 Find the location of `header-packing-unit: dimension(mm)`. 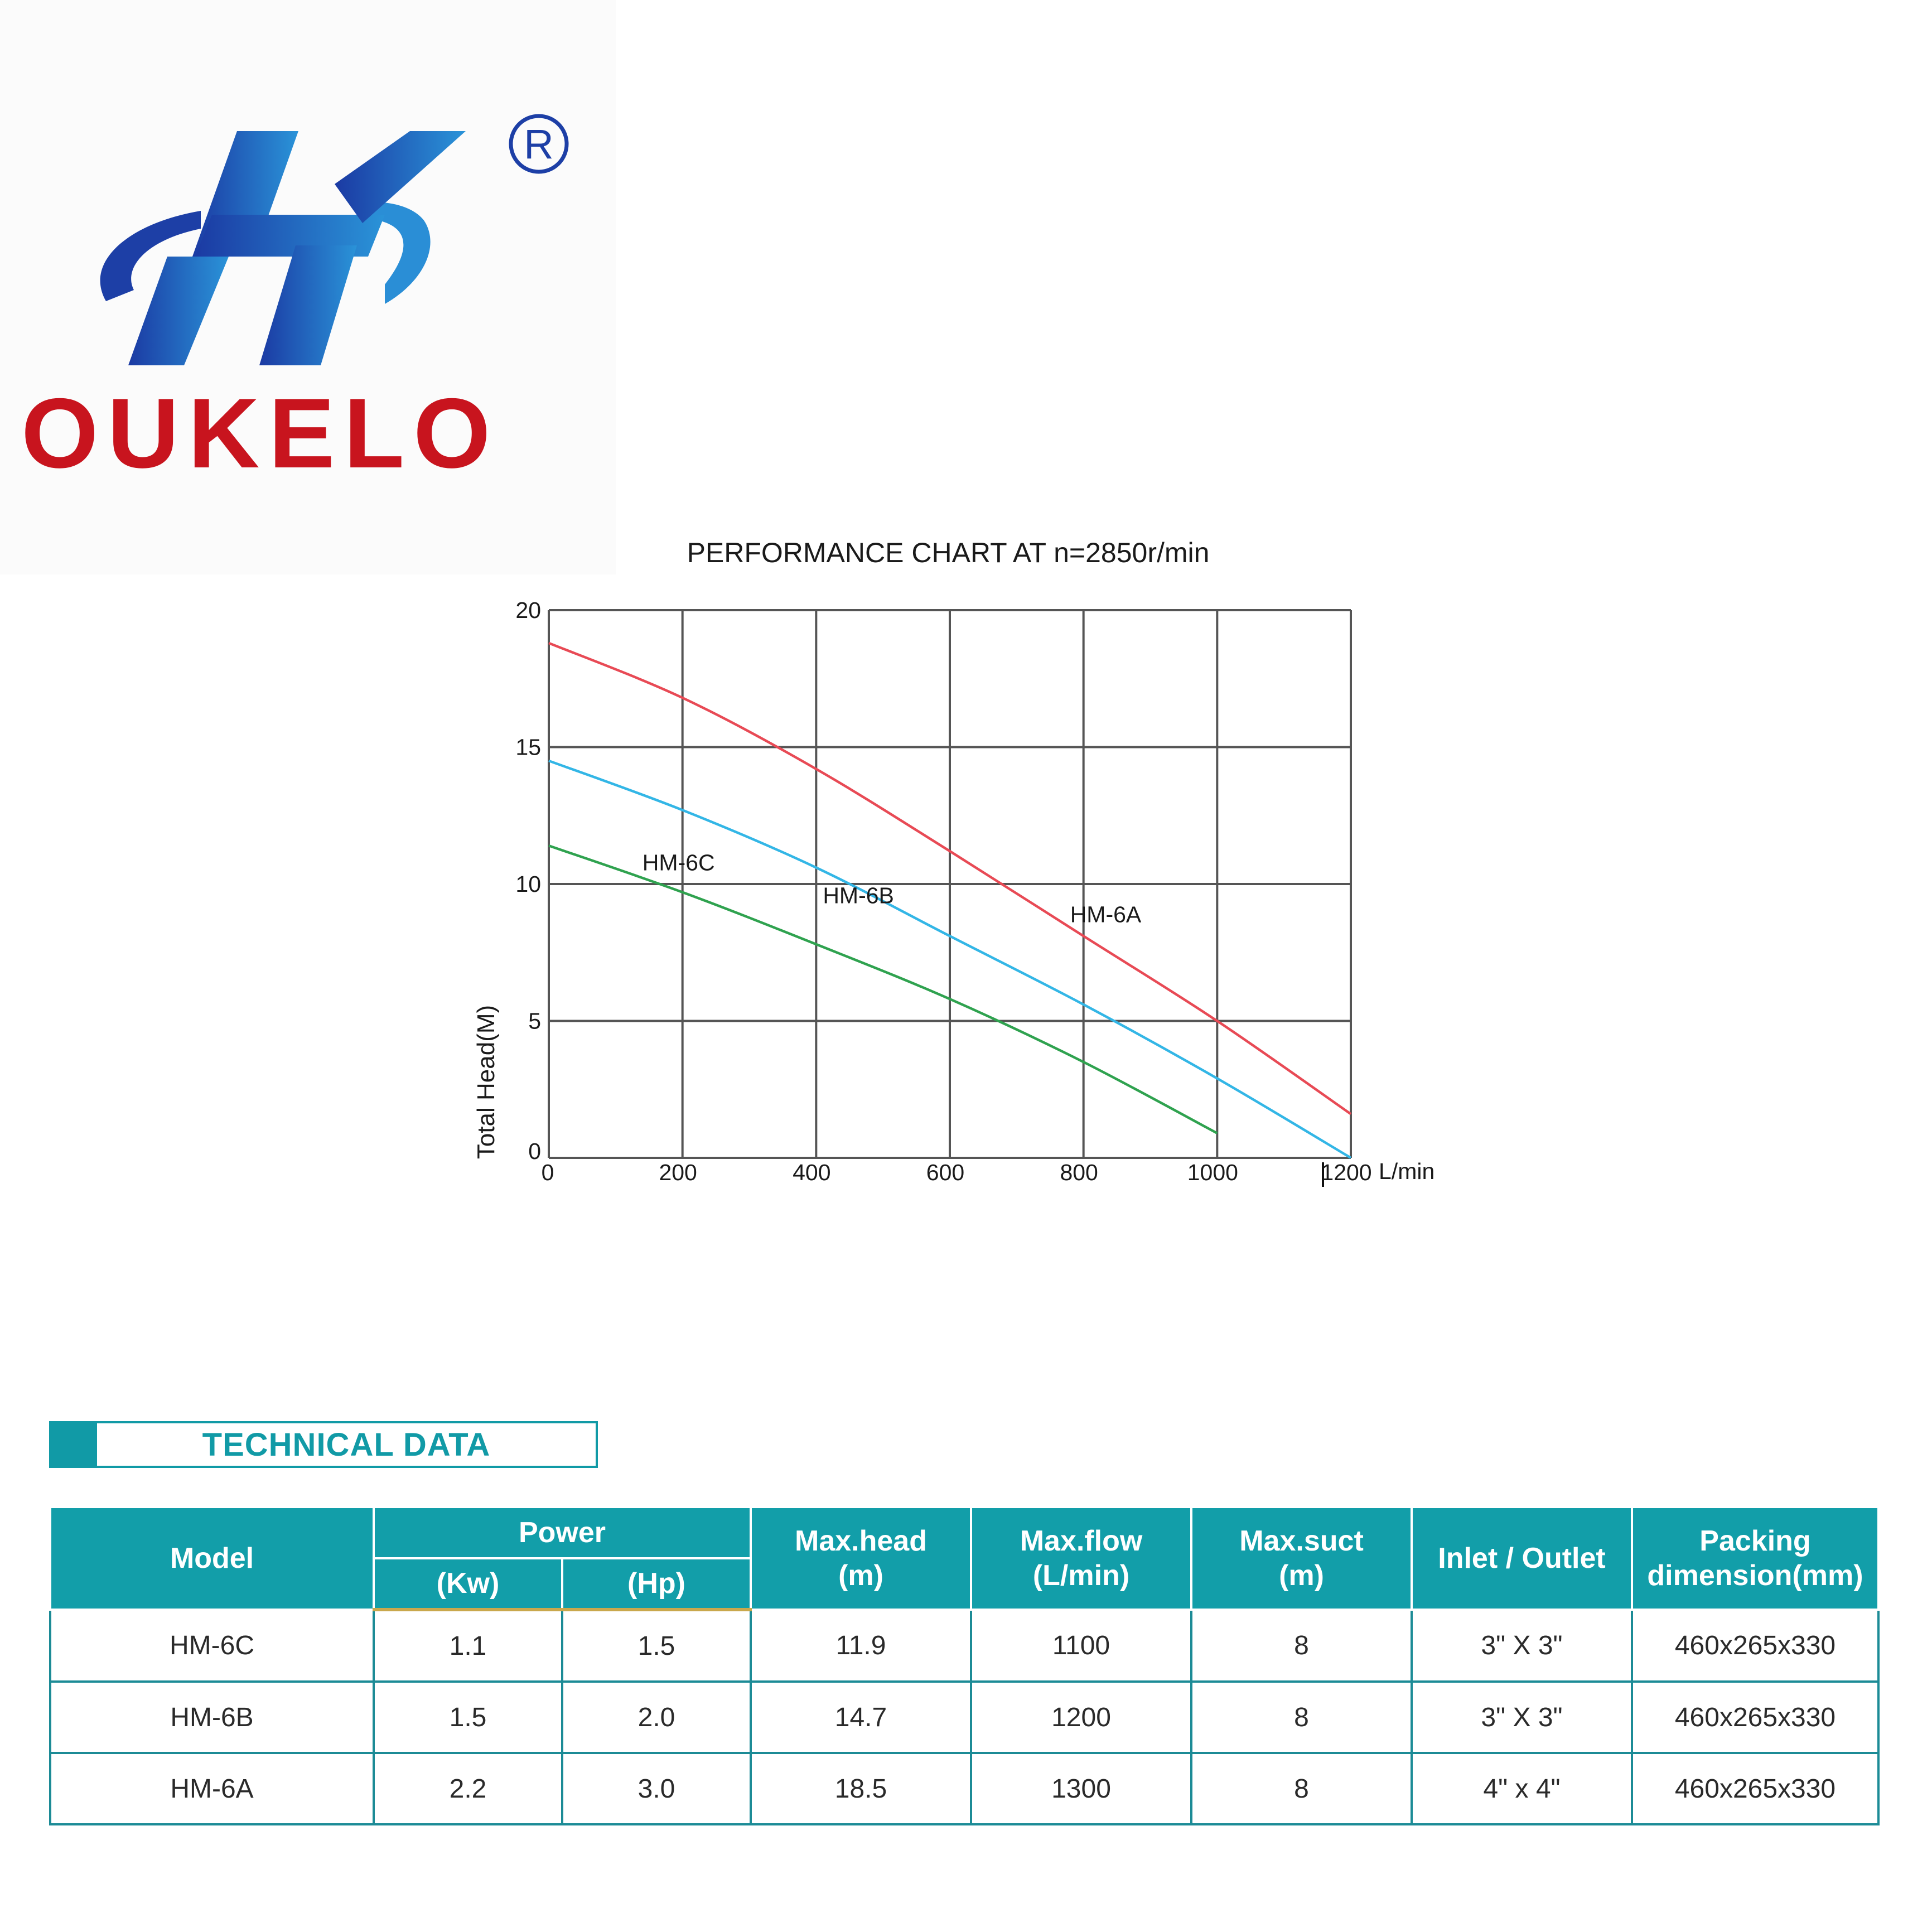

header-packing-unit: dimension(mm) is located at coordinates (1755, 1575).